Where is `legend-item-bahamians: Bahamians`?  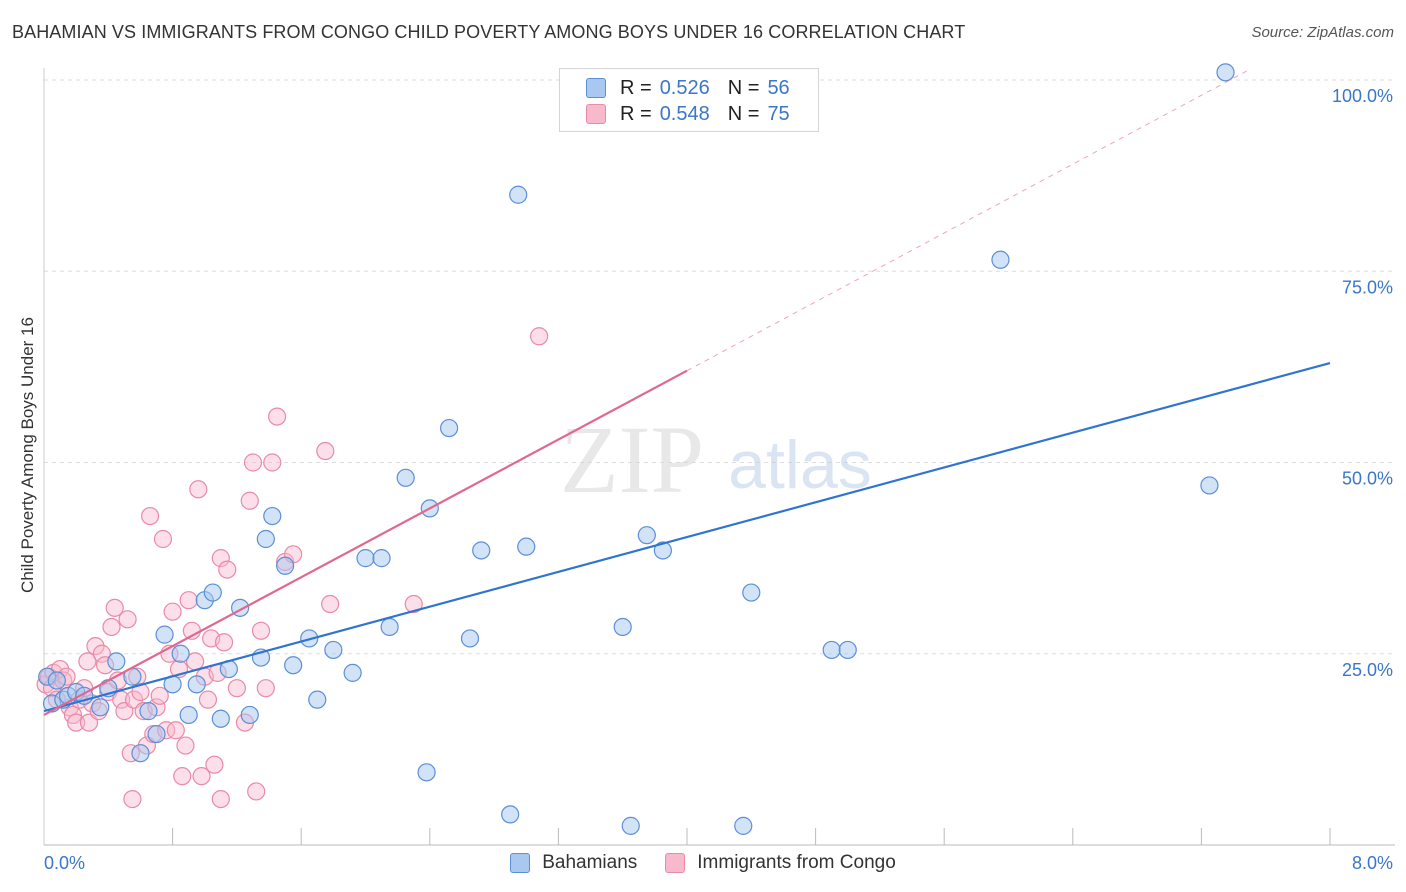
legend-item-bahamians: Bahamians is located at coordinates (573, 863).